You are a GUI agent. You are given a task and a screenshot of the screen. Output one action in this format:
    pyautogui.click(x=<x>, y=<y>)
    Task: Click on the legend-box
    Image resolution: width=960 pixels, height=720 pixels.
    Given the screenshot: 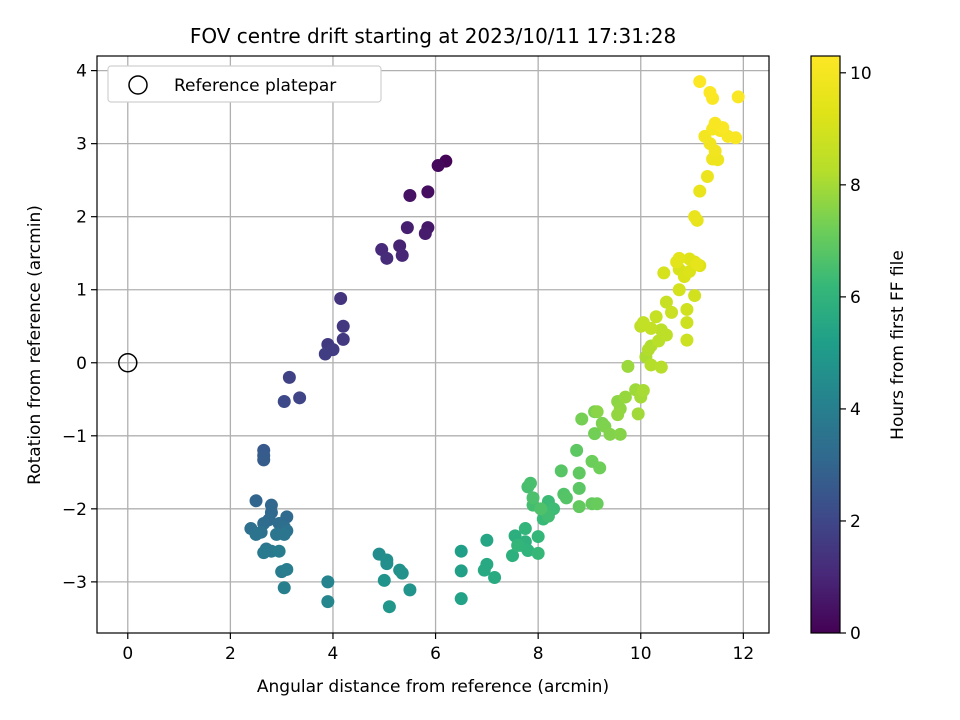 What is the action you would take?
    pyautogui.click(x=244, y=84)
    